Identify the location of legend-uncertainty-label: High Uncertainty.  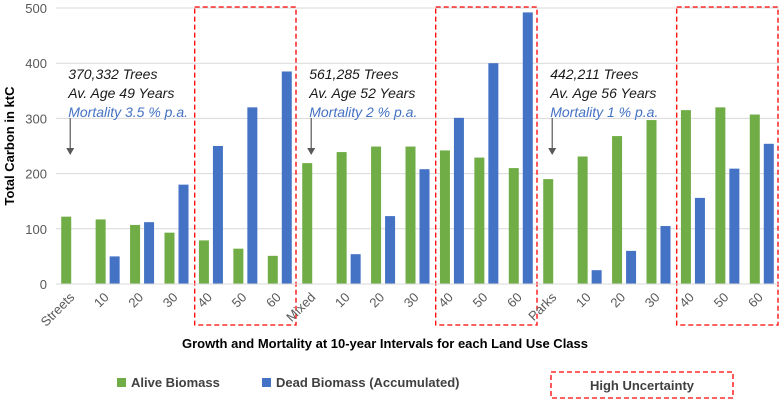
(642, 385).